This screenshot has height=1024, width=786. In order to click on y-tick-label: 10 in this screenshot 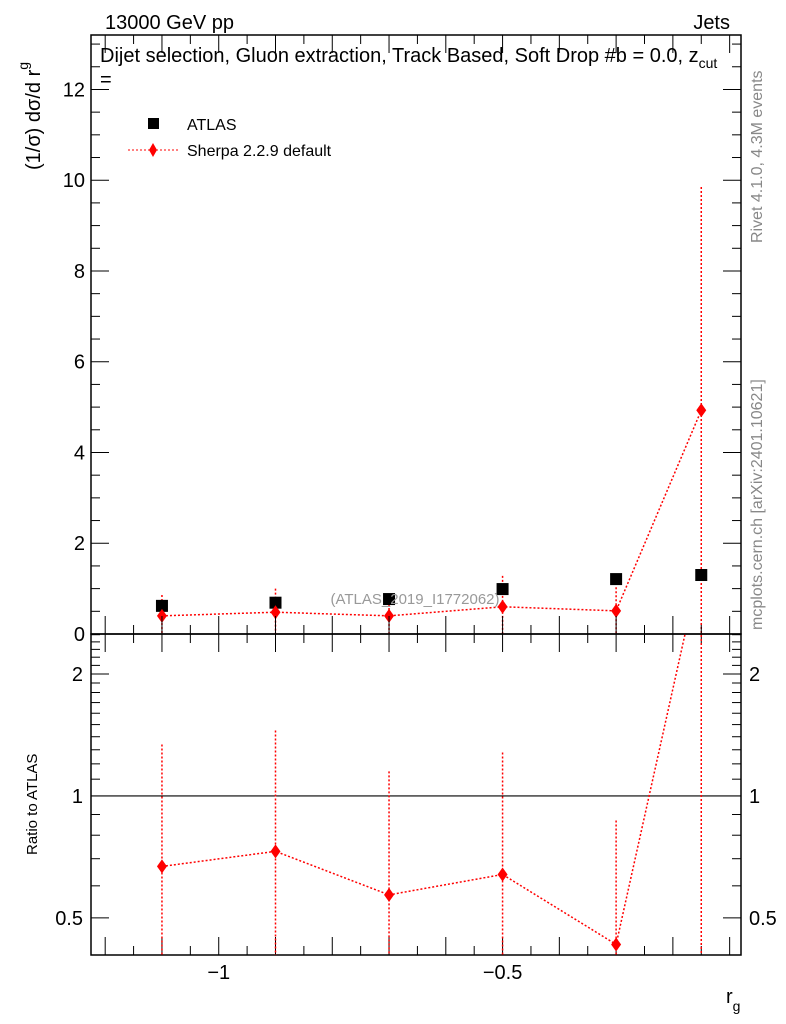, I will do `click(74, 181)`.